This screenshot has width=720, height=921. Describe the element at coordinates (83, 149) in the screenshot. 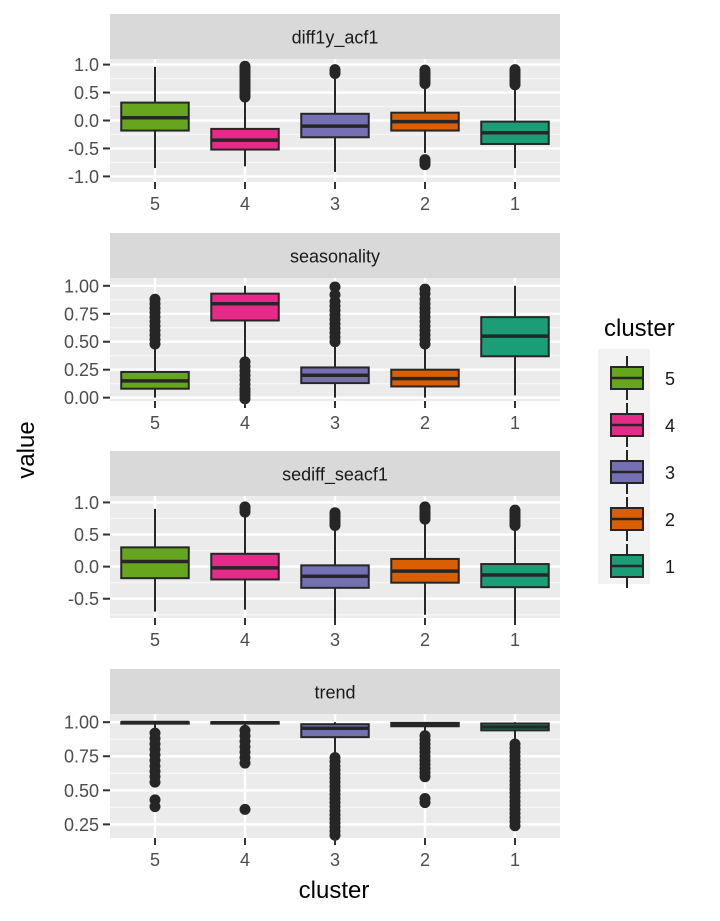

I see `y-tick-label: -0.5` at that location.